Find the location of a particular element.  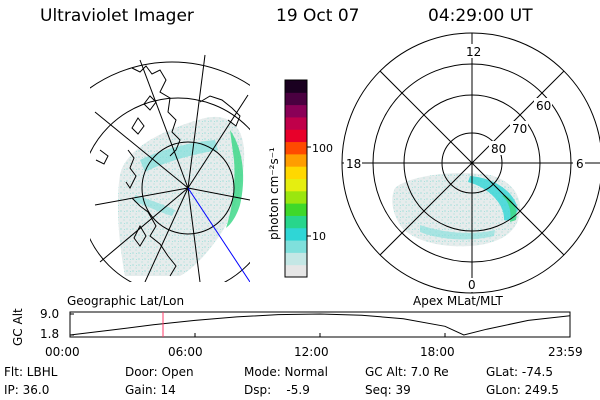

coastline is located at coordinates (168, 171).